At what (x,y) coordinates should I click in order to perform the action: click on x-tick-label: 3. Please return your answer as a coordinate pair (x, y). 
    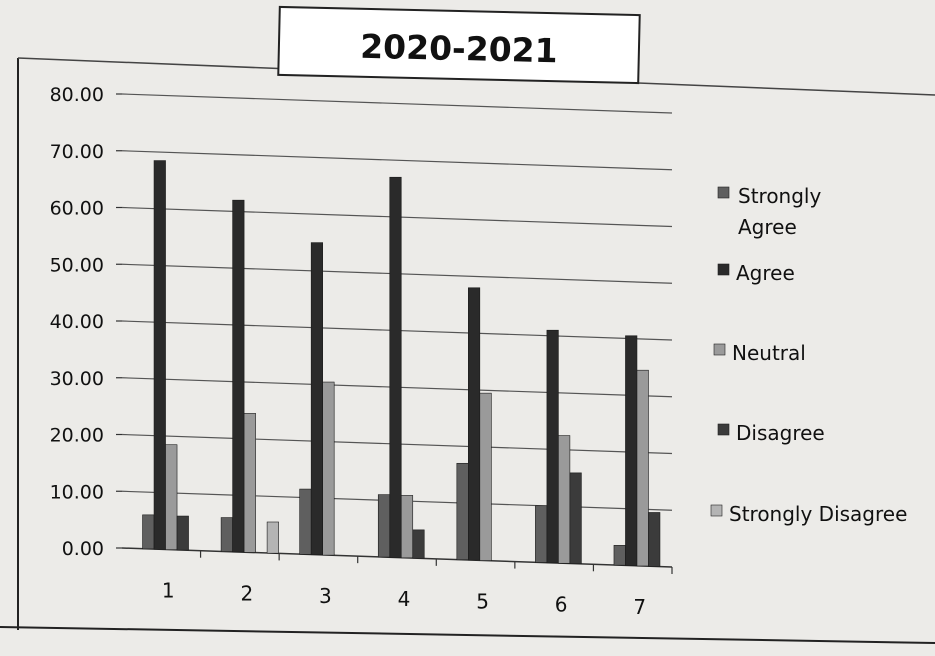
    Looking at the image, I should click on (325, 596).